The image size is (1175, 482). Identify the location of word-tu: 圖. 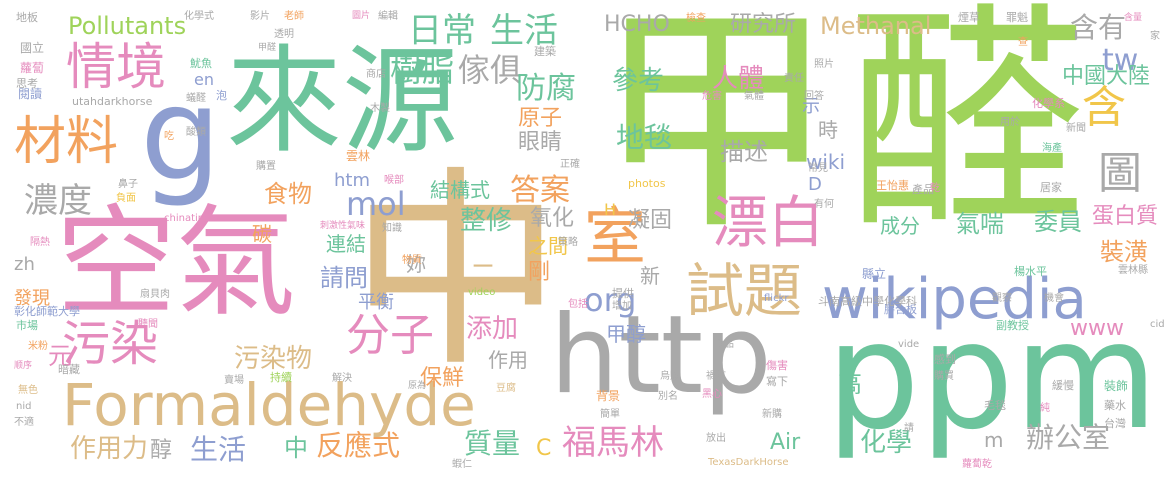
(1120, 173).